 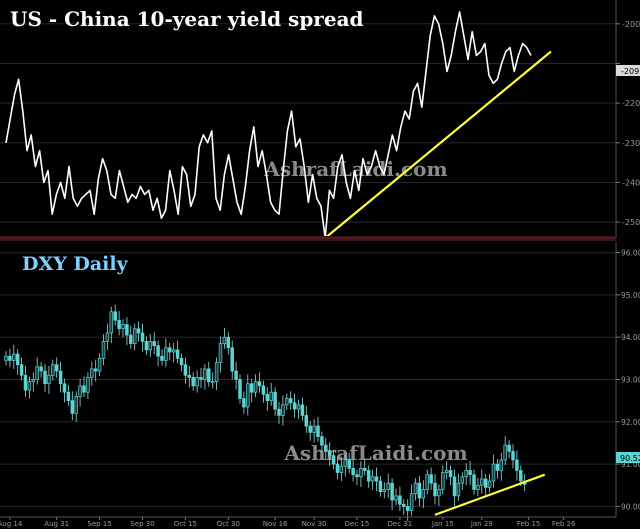 I want to click on dxy-y-tick-labels: 90.00 91.00 92.00 93.00 94.00 95.00 96.00, so click(x=628, y=380).